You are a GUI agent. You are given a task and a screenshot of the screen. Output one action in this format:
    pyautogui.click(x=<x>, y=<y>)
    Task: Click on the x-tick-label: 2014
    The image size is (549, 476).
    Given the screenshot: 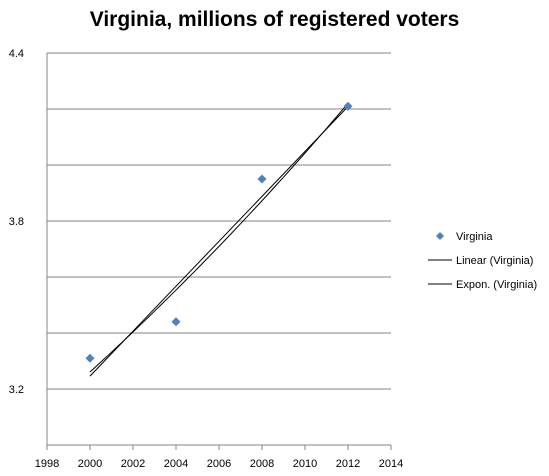 What is the action you would take?
    pyautogui.click(x=391, y=464)
    